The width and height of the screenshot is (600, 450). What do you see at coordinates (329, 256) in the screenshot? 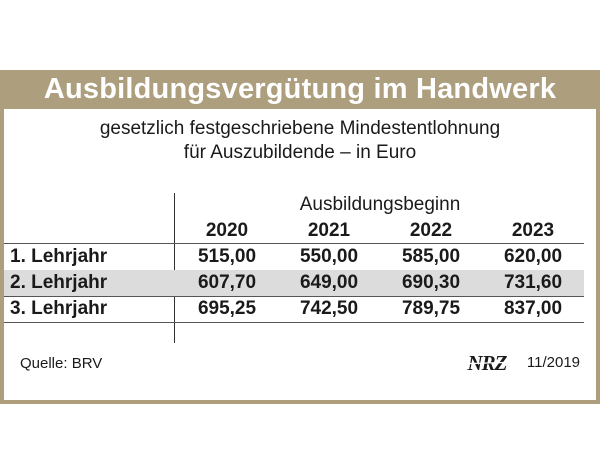
I see `table-cell: 550,00` at bounding box center [329, 256].